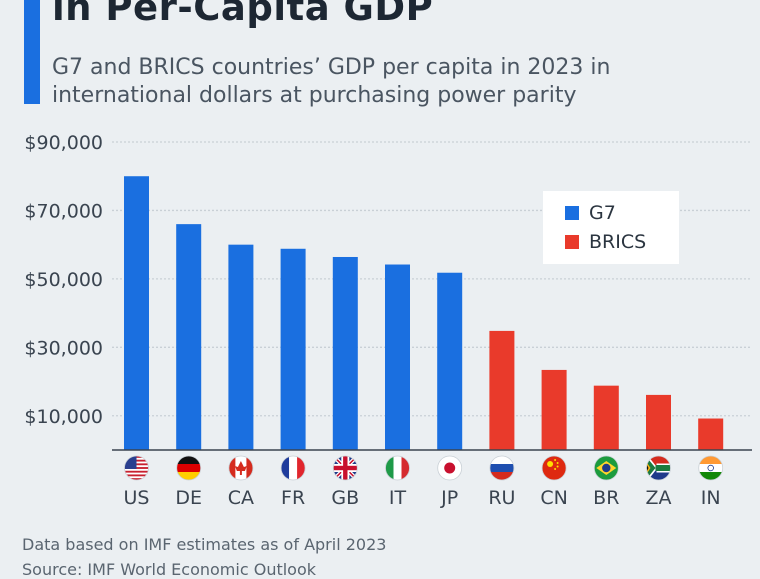 This screenshot has height=579, width=760. What do you see at coordinates (450, 361) in the screenshot?
I see `bar-jp` at bounding box center [450, 361].